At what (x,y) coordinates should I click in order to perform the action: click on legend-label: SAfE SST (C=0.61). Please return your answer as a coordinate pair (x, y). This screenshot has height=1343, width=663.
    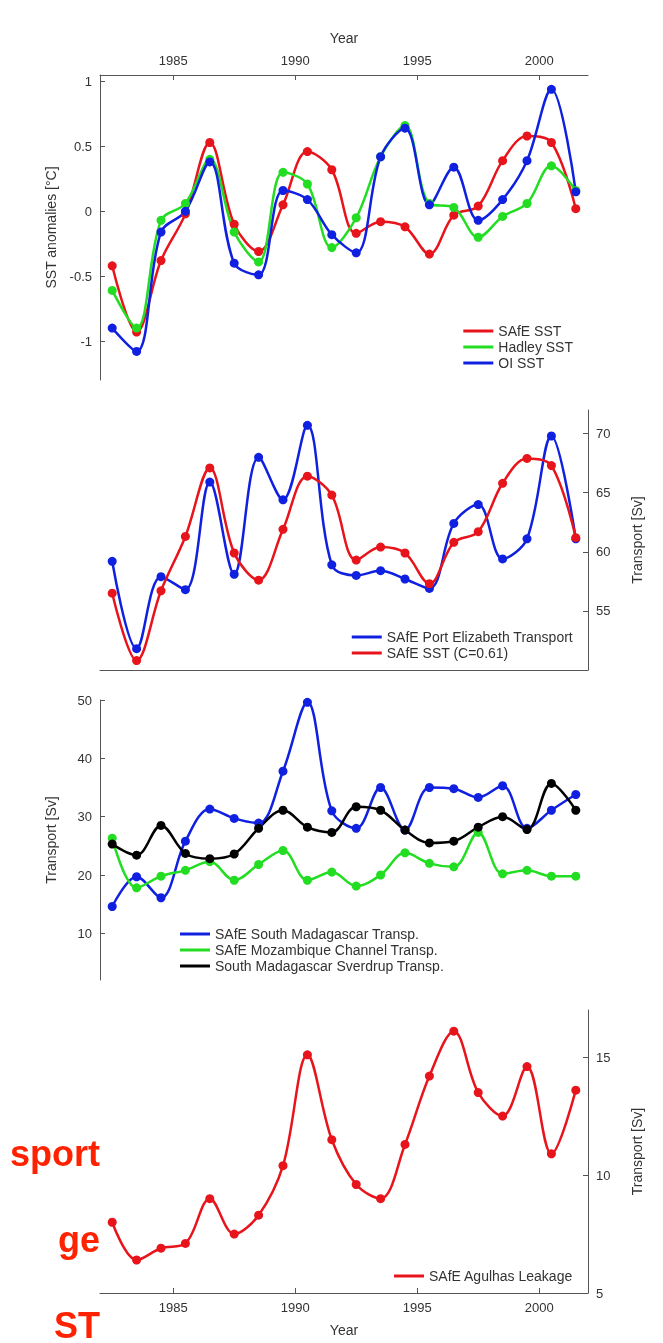
    Looking at the image, I should click on (447, 653).